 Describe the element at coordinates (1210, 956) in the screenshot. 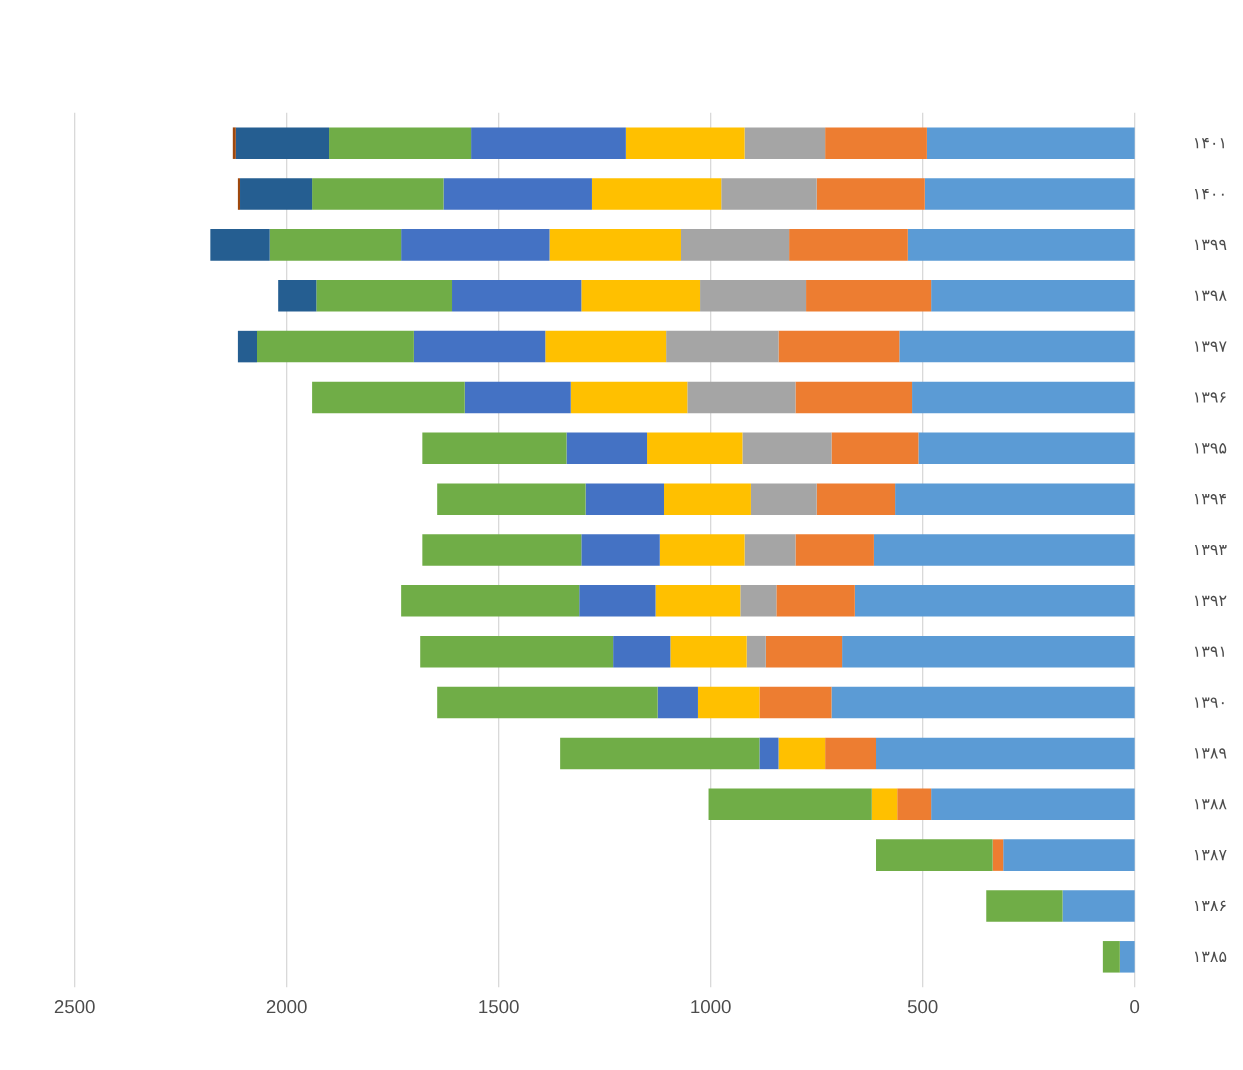

I see `y-tick-label: ۱۳۸۵` at that location.